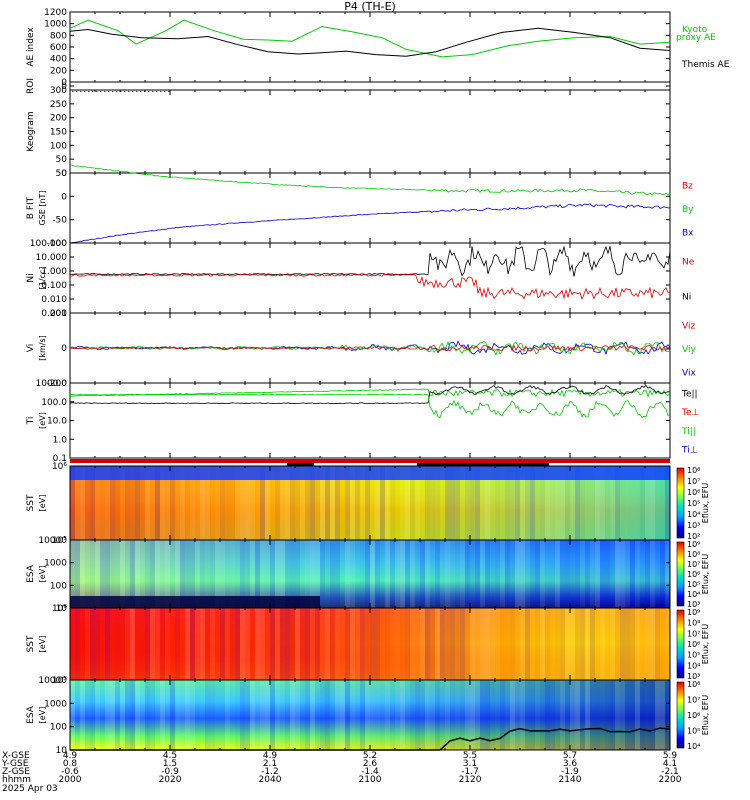 Image resolution: width=750 pixels, height=800 pixels. I want to click on temp-tiperp-line, so click(370, 406).